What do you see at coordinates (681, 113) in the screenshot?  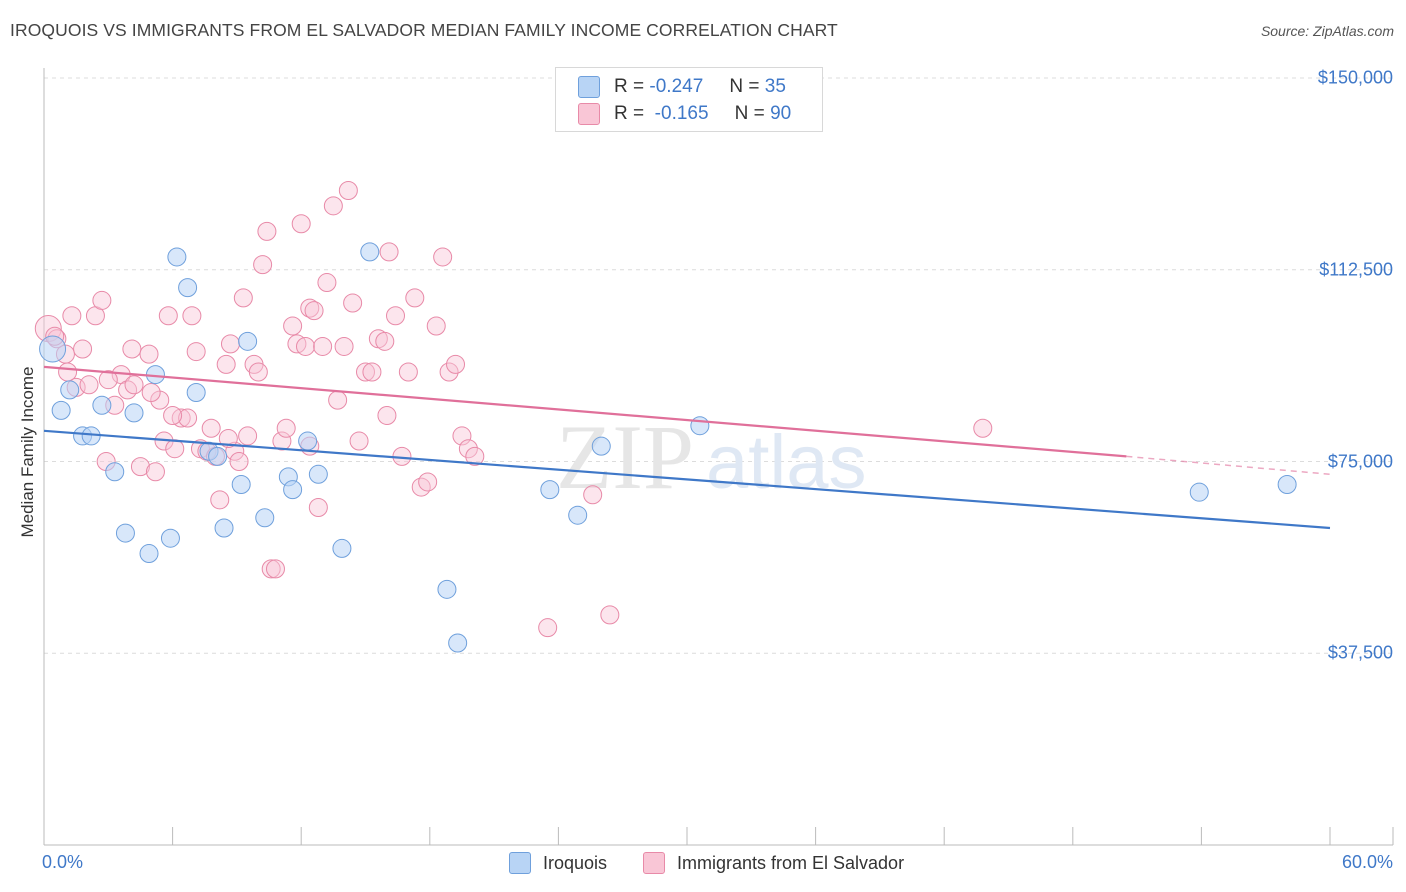 I see `legend-r-value: -0.165` at bounding box center [681, 113].